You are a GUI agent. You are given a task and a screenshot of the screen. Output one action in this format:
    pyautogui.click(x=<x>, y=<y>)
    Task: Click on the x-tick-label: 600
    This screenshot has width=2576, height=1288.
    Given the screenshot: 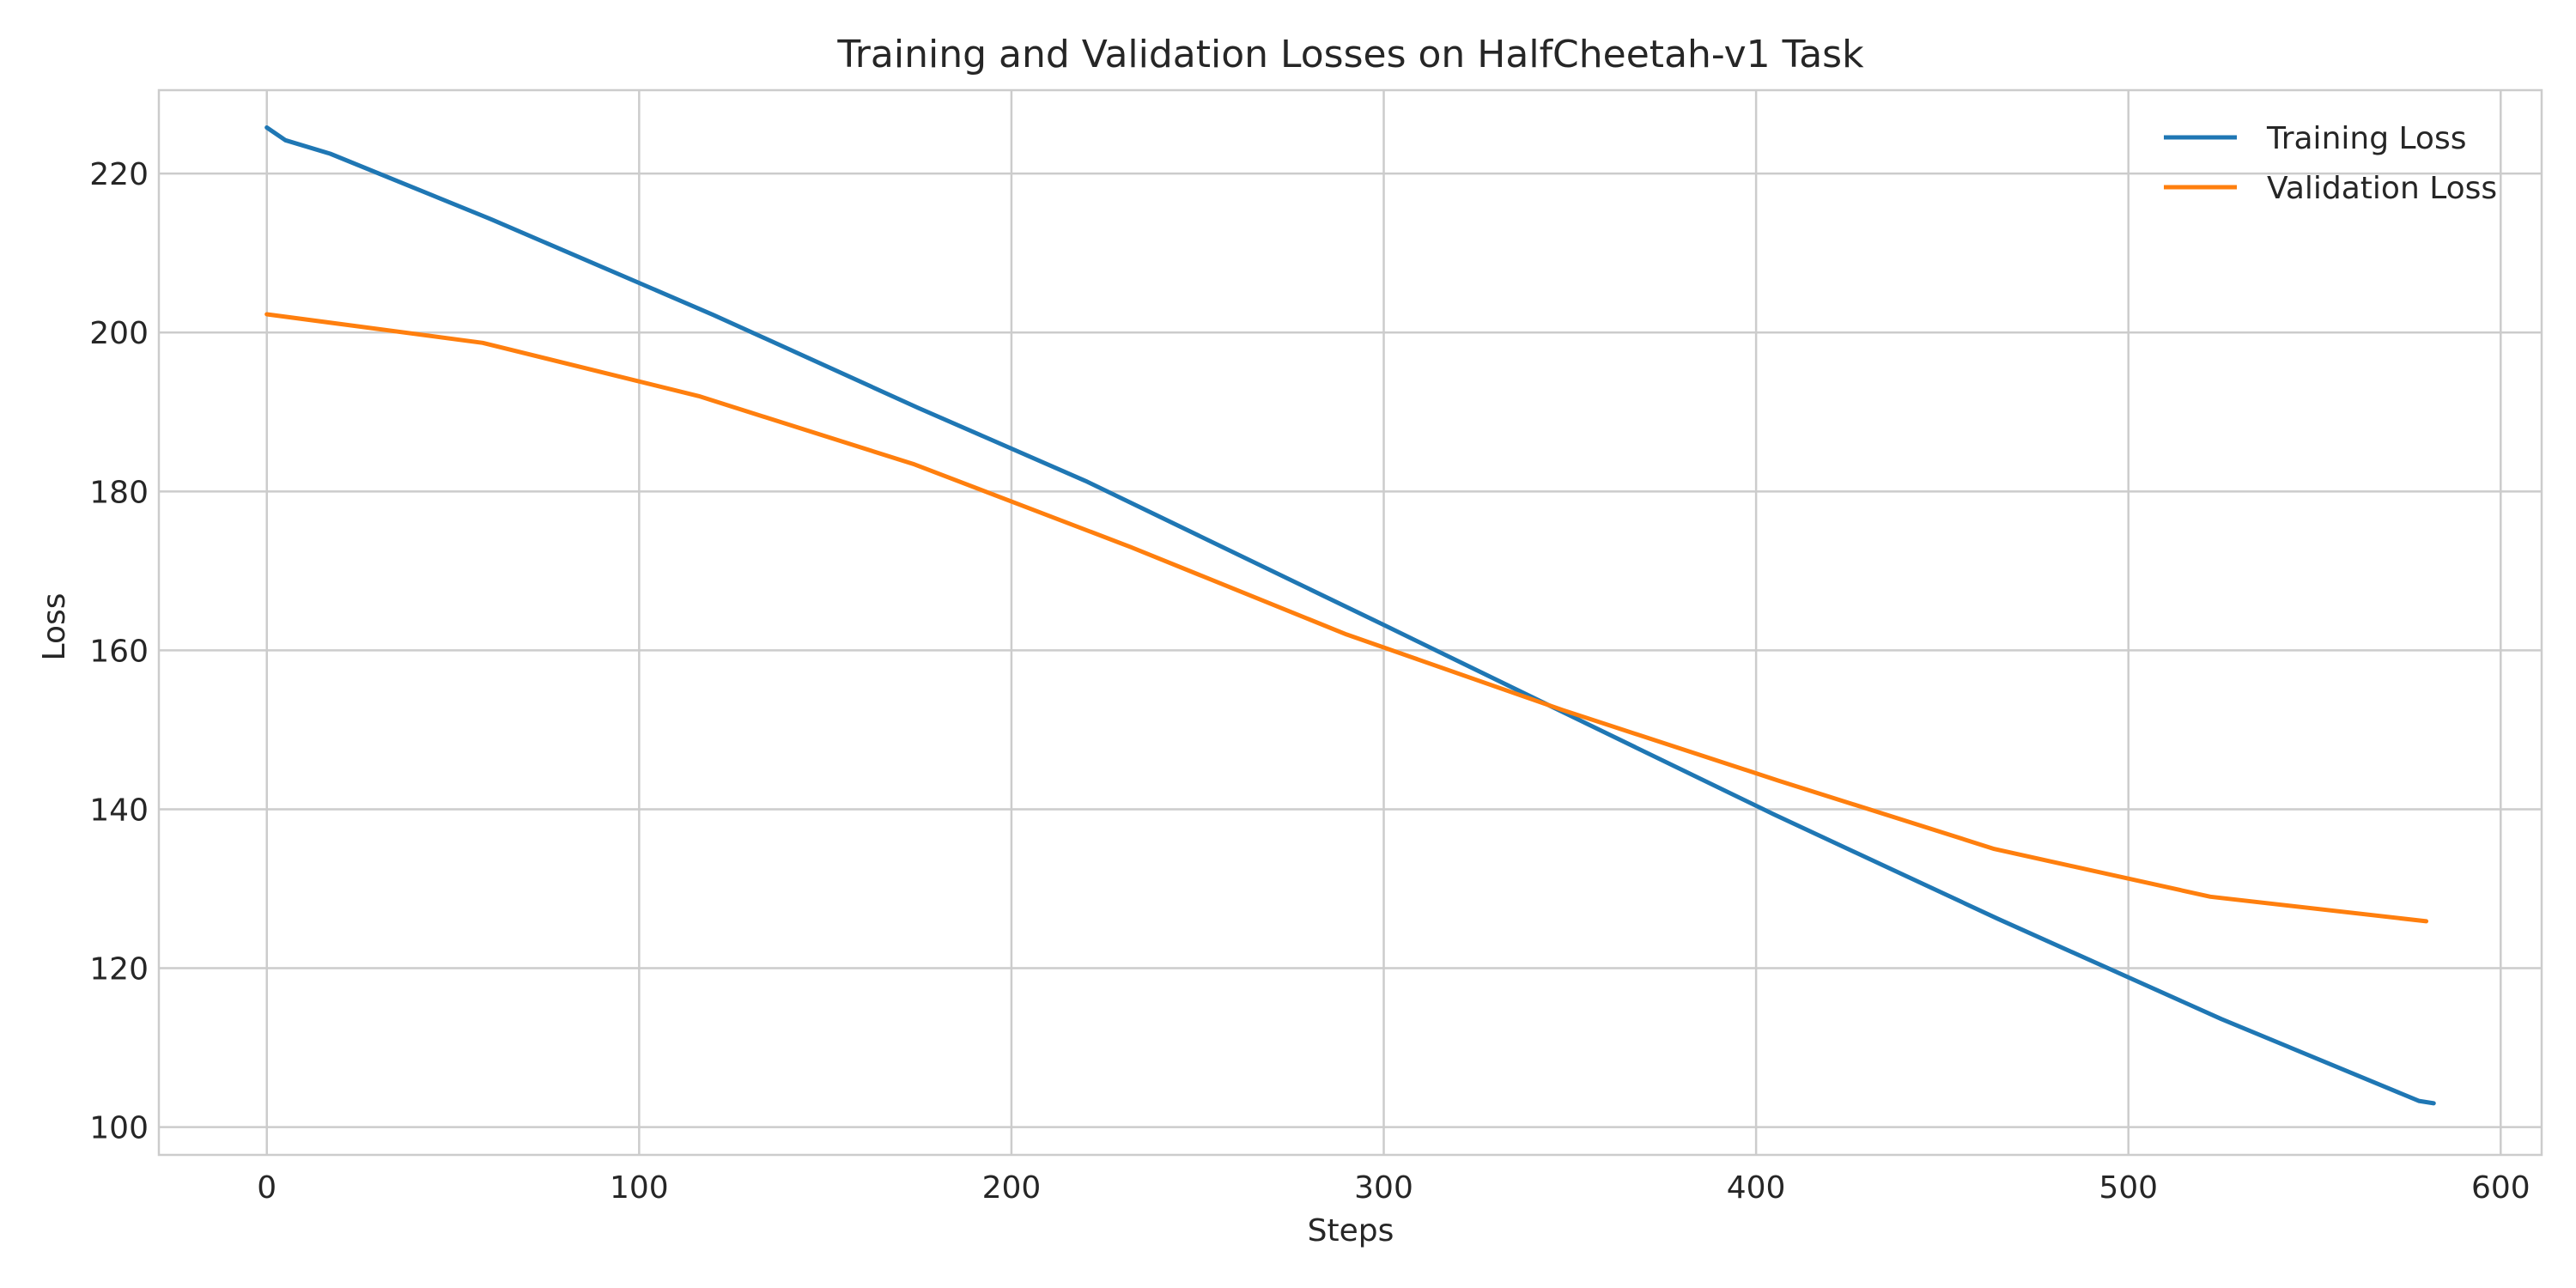 What is the action you would take?
    pyautogui.click(x=2500, y=1188)
    